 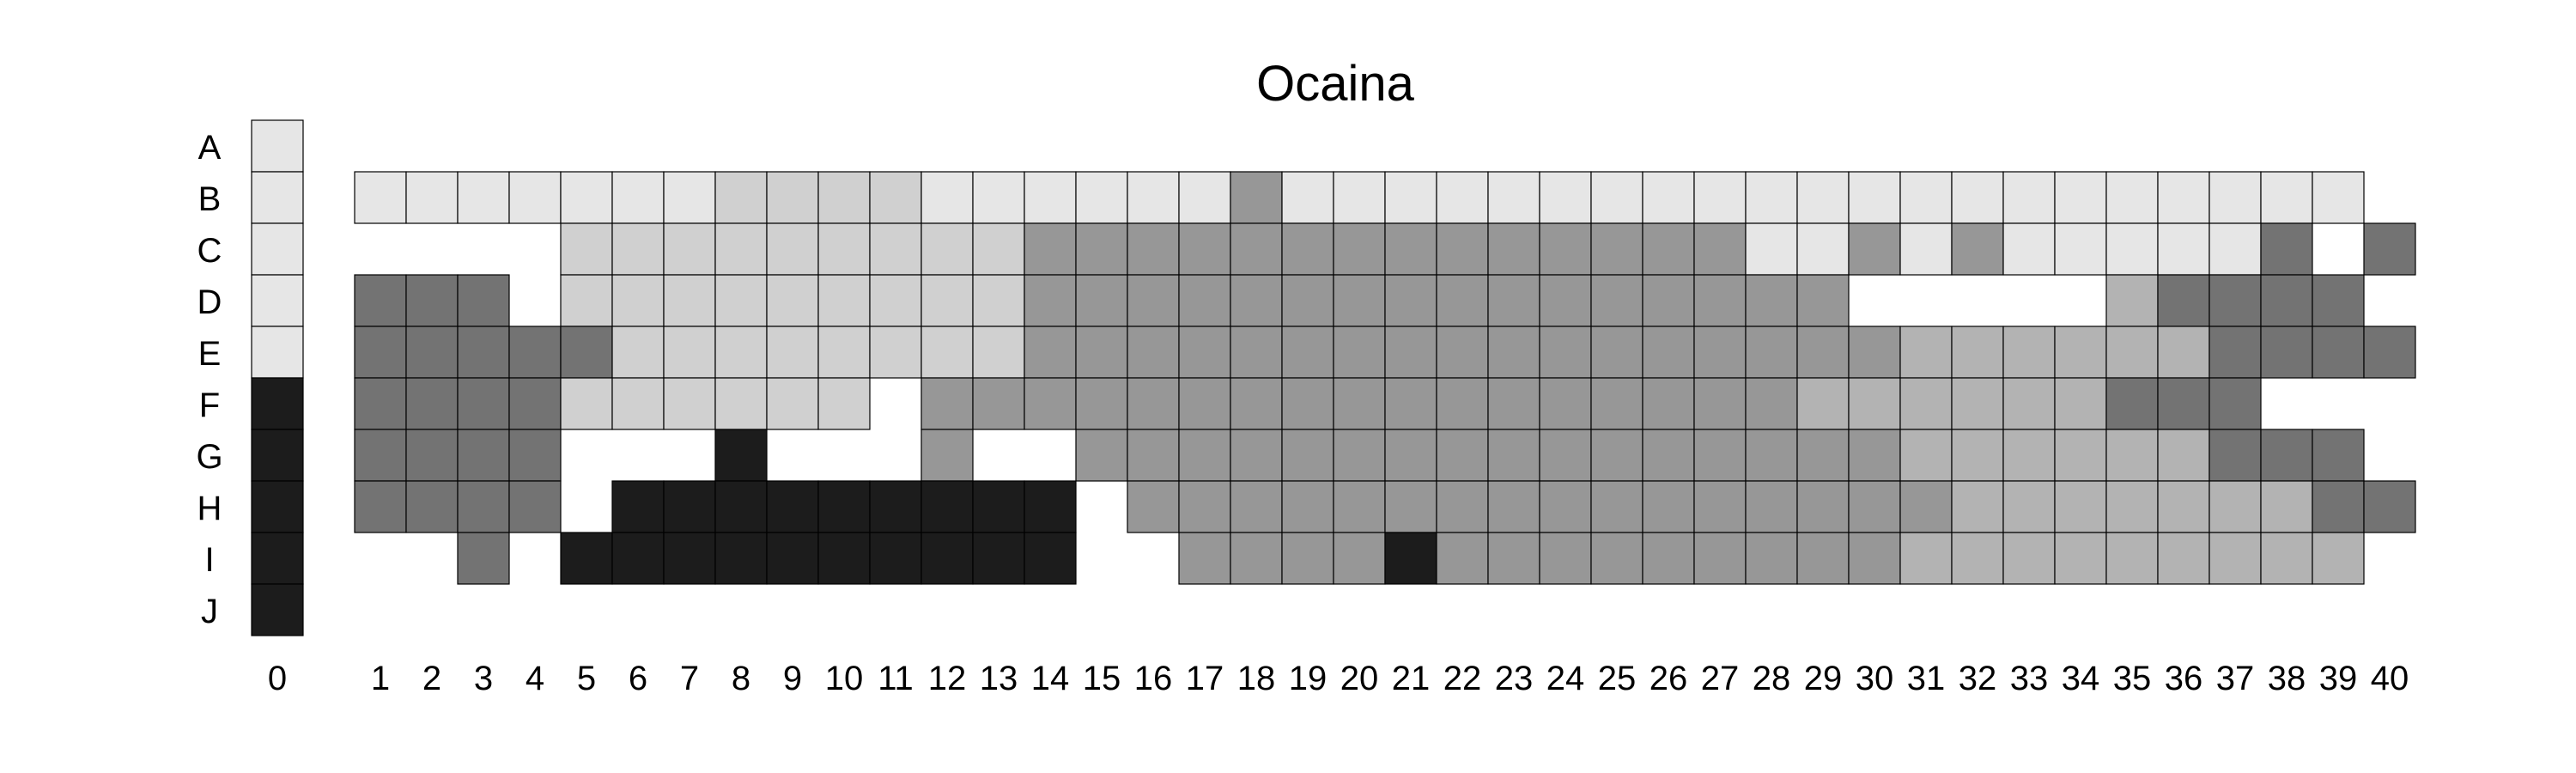 What do you see at coordinates (380, 678) in the screenshot?
I see `column-label: 1` at bounding box center [380, 678].